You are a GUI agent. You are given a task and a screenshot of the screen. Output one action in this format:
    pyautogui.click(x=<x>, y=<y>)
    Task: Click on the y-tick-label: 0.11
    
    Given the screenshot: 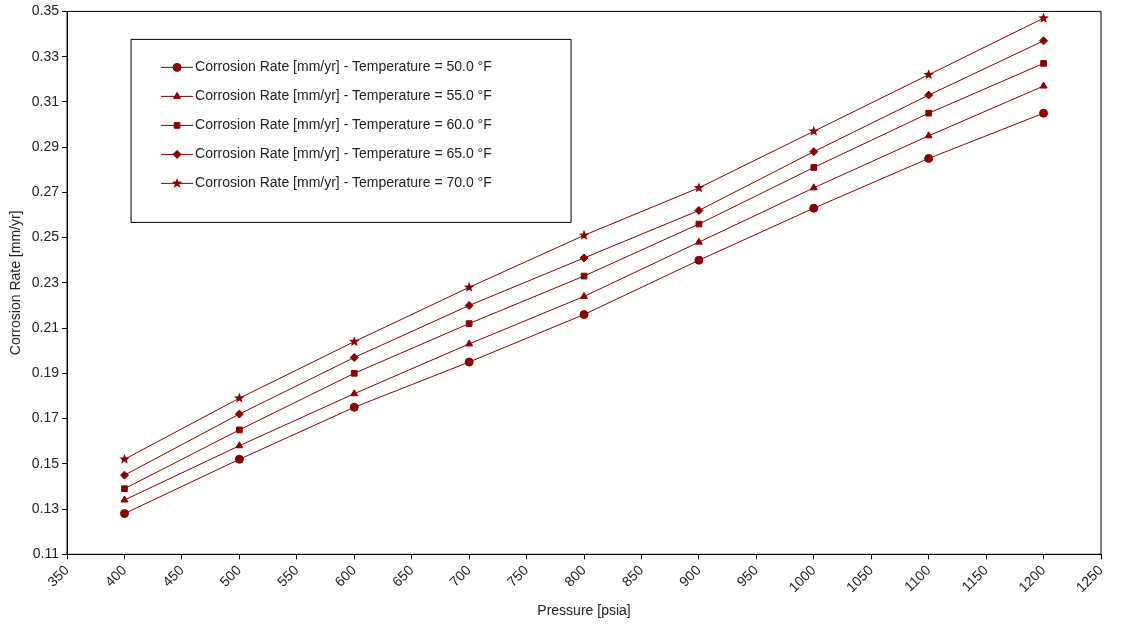 What is the action you would take?
    pyautogui.click(x=46, y=553)
    